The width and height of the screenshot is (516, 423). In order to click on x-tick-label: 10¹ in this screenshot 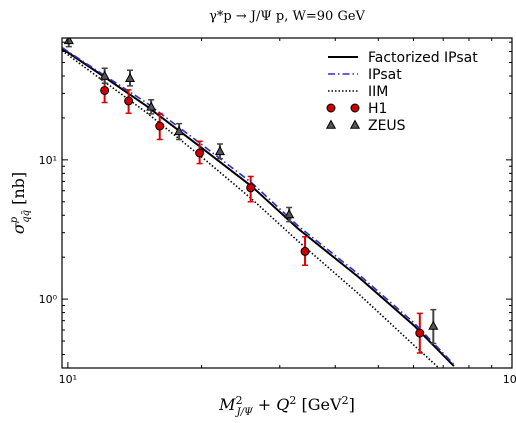, I will do `click(68, 379)`.